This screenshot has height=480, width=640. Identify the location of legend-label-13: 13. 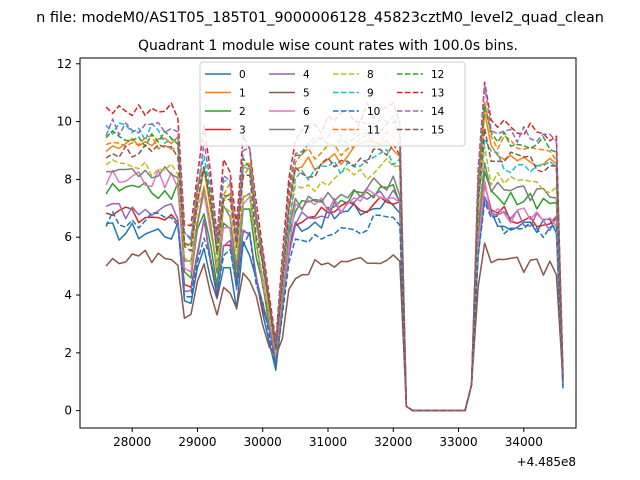
(437, 94).